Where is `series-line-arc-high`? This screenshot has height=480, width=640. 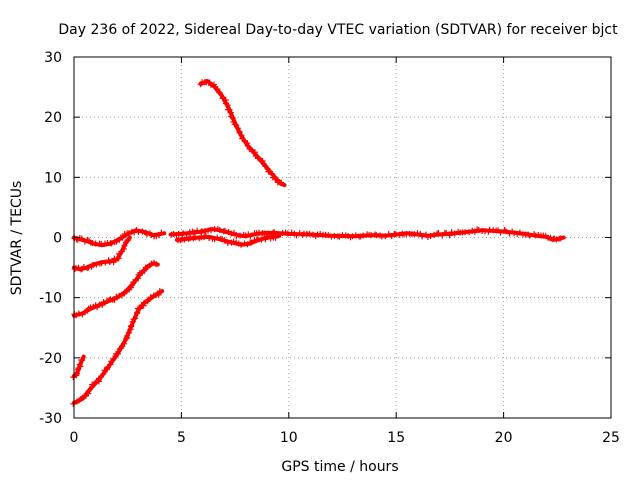
series-line-arc-high is located at coordinates (242, 133).